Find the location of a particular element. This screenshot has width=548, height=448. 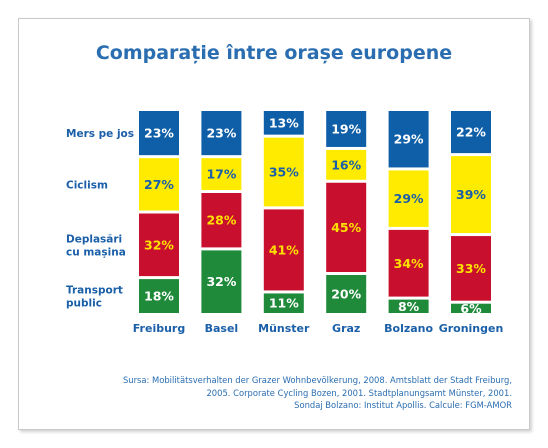

series-label: Ciclism is located at coordinates (87, 185).